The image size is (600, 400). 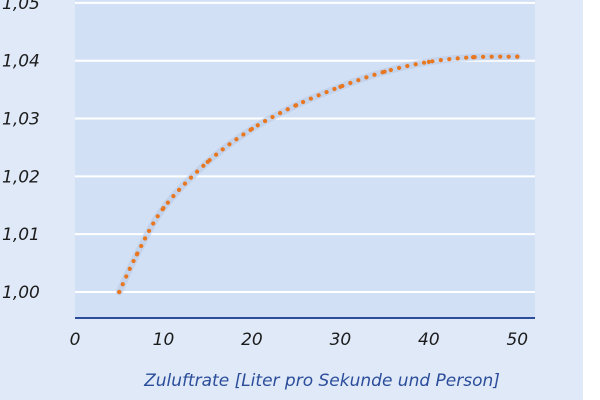 I want to click on x-tick-label: 50, so click(x=517, y=340).